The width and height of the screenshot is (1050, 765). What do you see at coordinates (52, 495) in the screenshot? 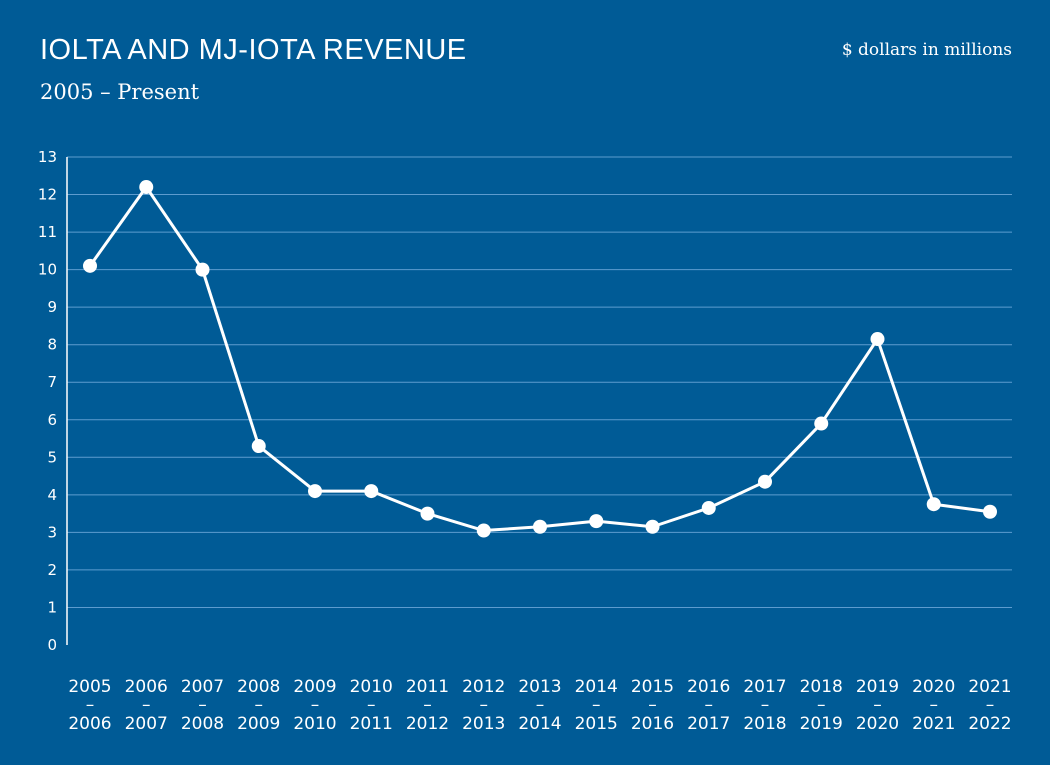
I see `y-tick-label: 4` at bounding box center [52, 495].